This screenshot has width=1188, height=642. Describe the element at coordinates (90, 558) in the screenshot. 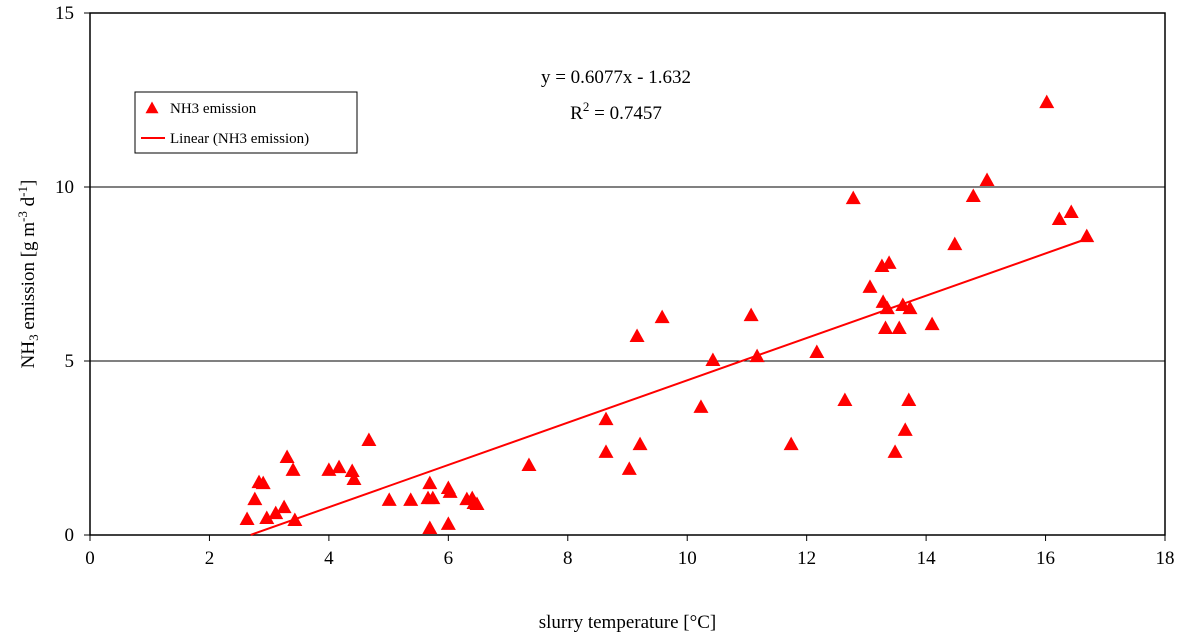

I see `x-tick-label: 0` at that location.